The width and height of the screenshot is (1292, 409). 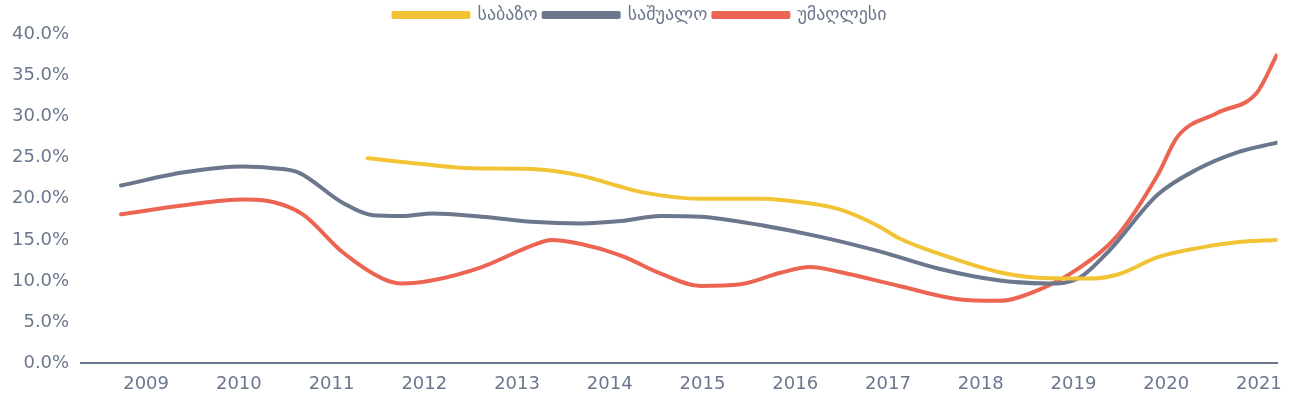 I want to click on y-tick-label: 15.0%, so click(x=40, y=238).